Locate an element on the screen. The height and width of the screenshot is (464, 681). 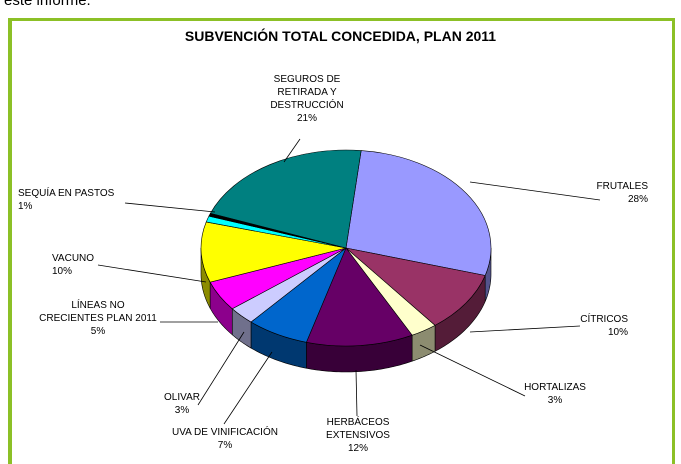
slice-label: HORTALIZAS 3% is located at coordinates (555, 394).